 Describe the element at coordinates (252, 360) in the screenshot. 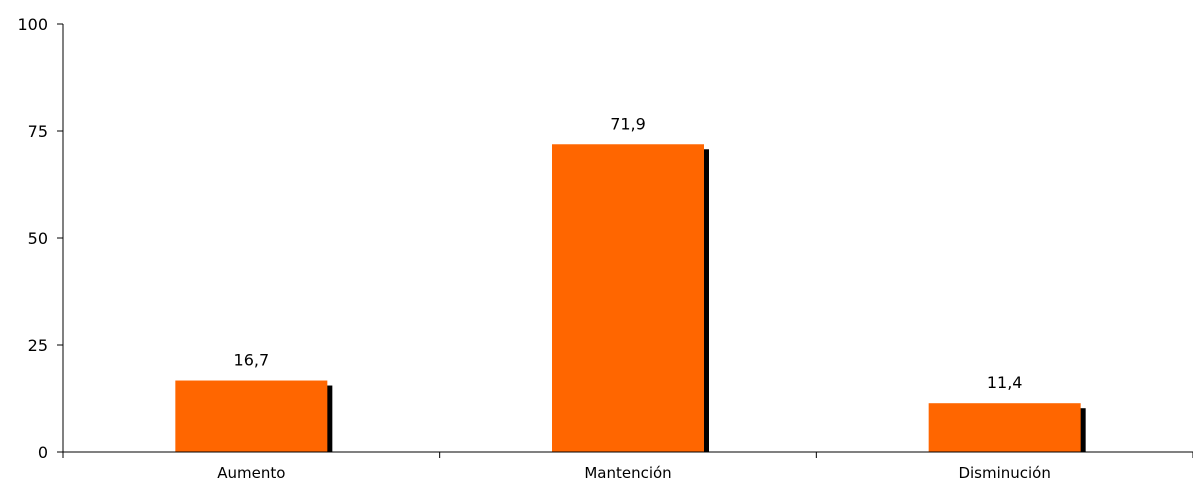

I see `data-label: 16,7` at that location.